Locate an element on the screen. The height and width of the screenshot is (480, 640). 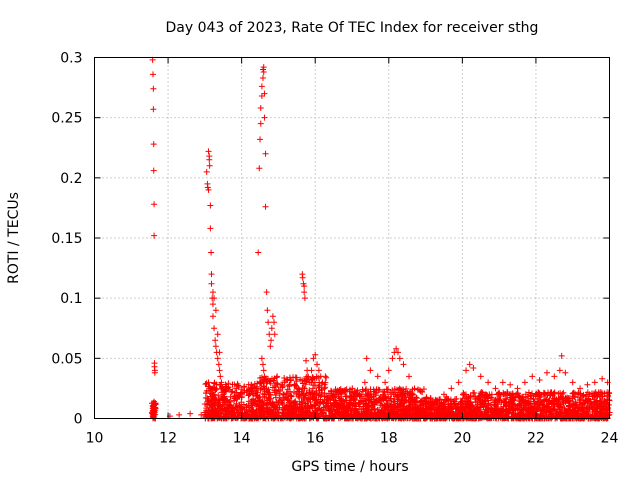
y-axis-label: ROTI / TECUs is located at coordinates (14, 238).